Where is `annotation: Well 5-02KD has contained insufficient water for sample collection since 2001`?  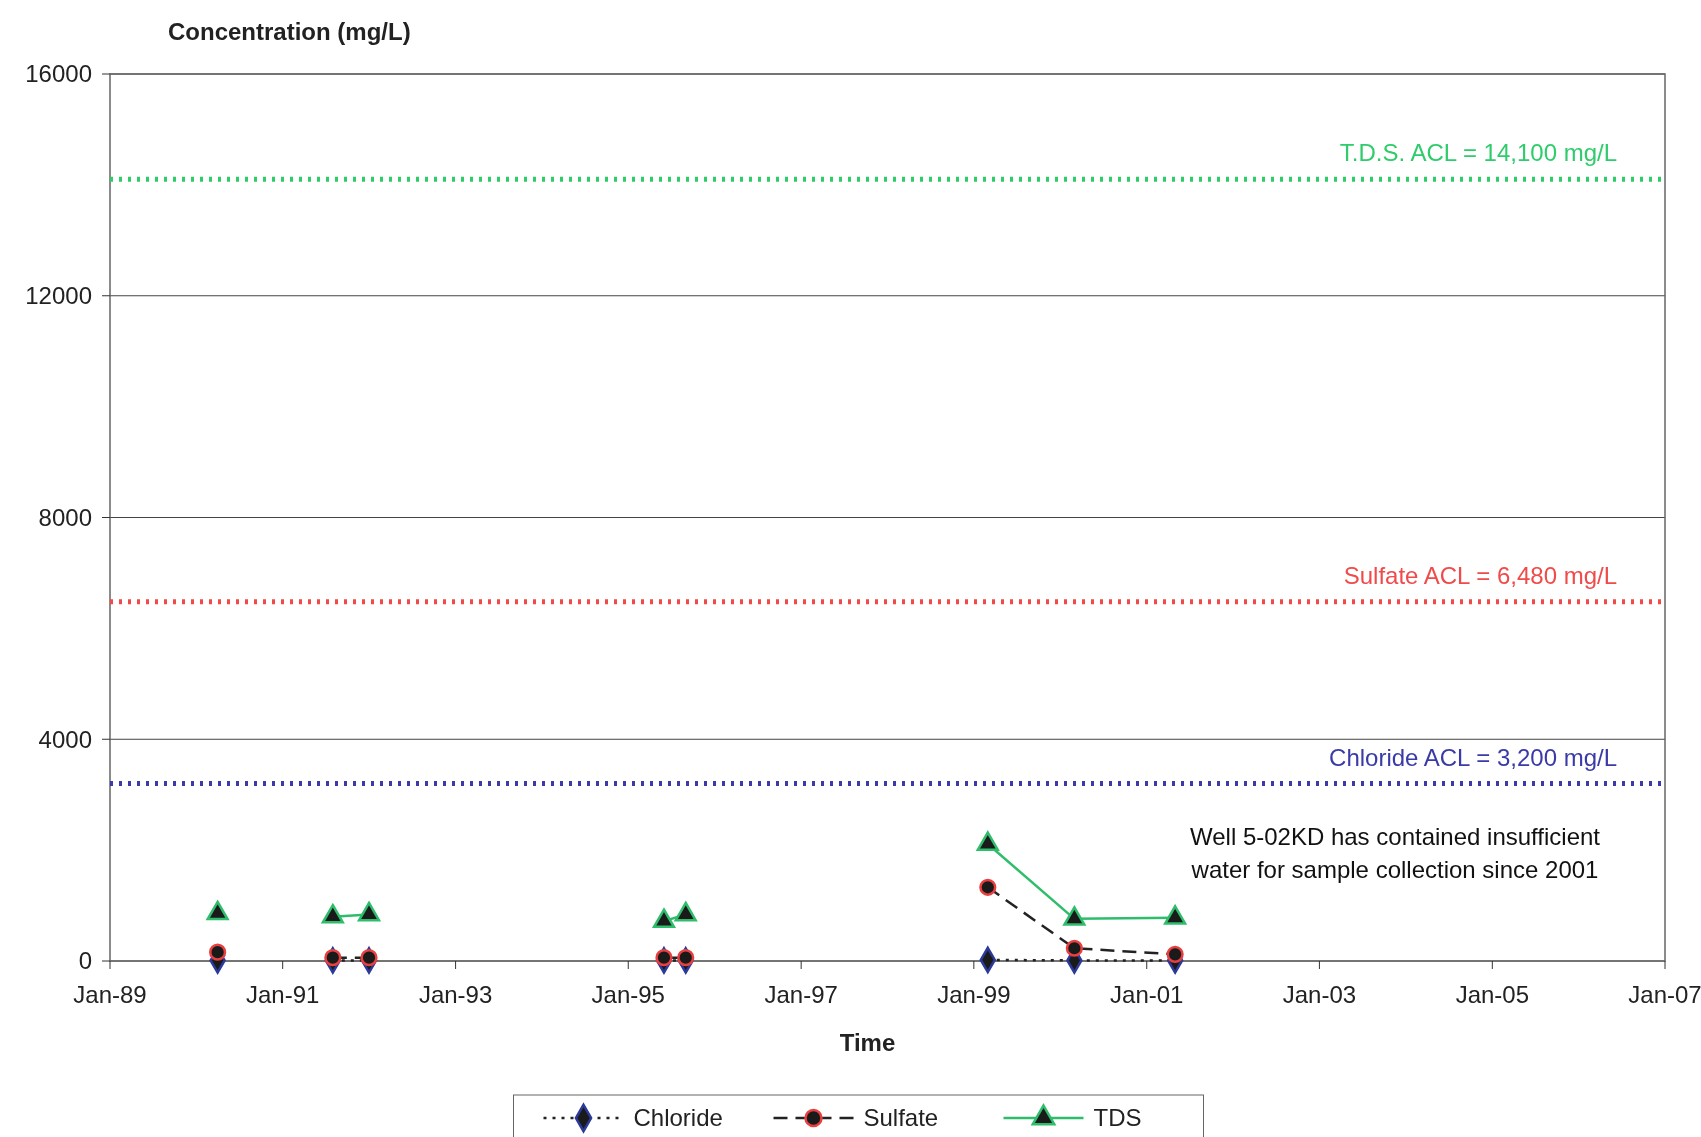
annotation: Well 5-02KD has contained insufficient water for sample collection since 2001 is located at coordinates (1395, 853).